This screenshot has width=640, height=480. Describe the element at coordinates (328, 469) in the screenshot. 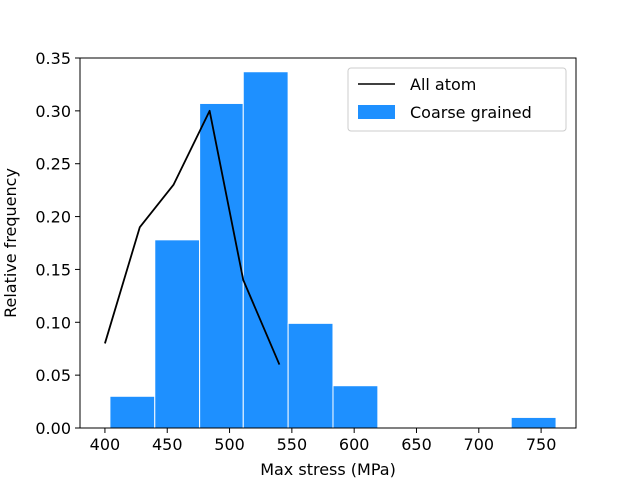

I see `x-axis-label: Max stress (MPa)` at that location.